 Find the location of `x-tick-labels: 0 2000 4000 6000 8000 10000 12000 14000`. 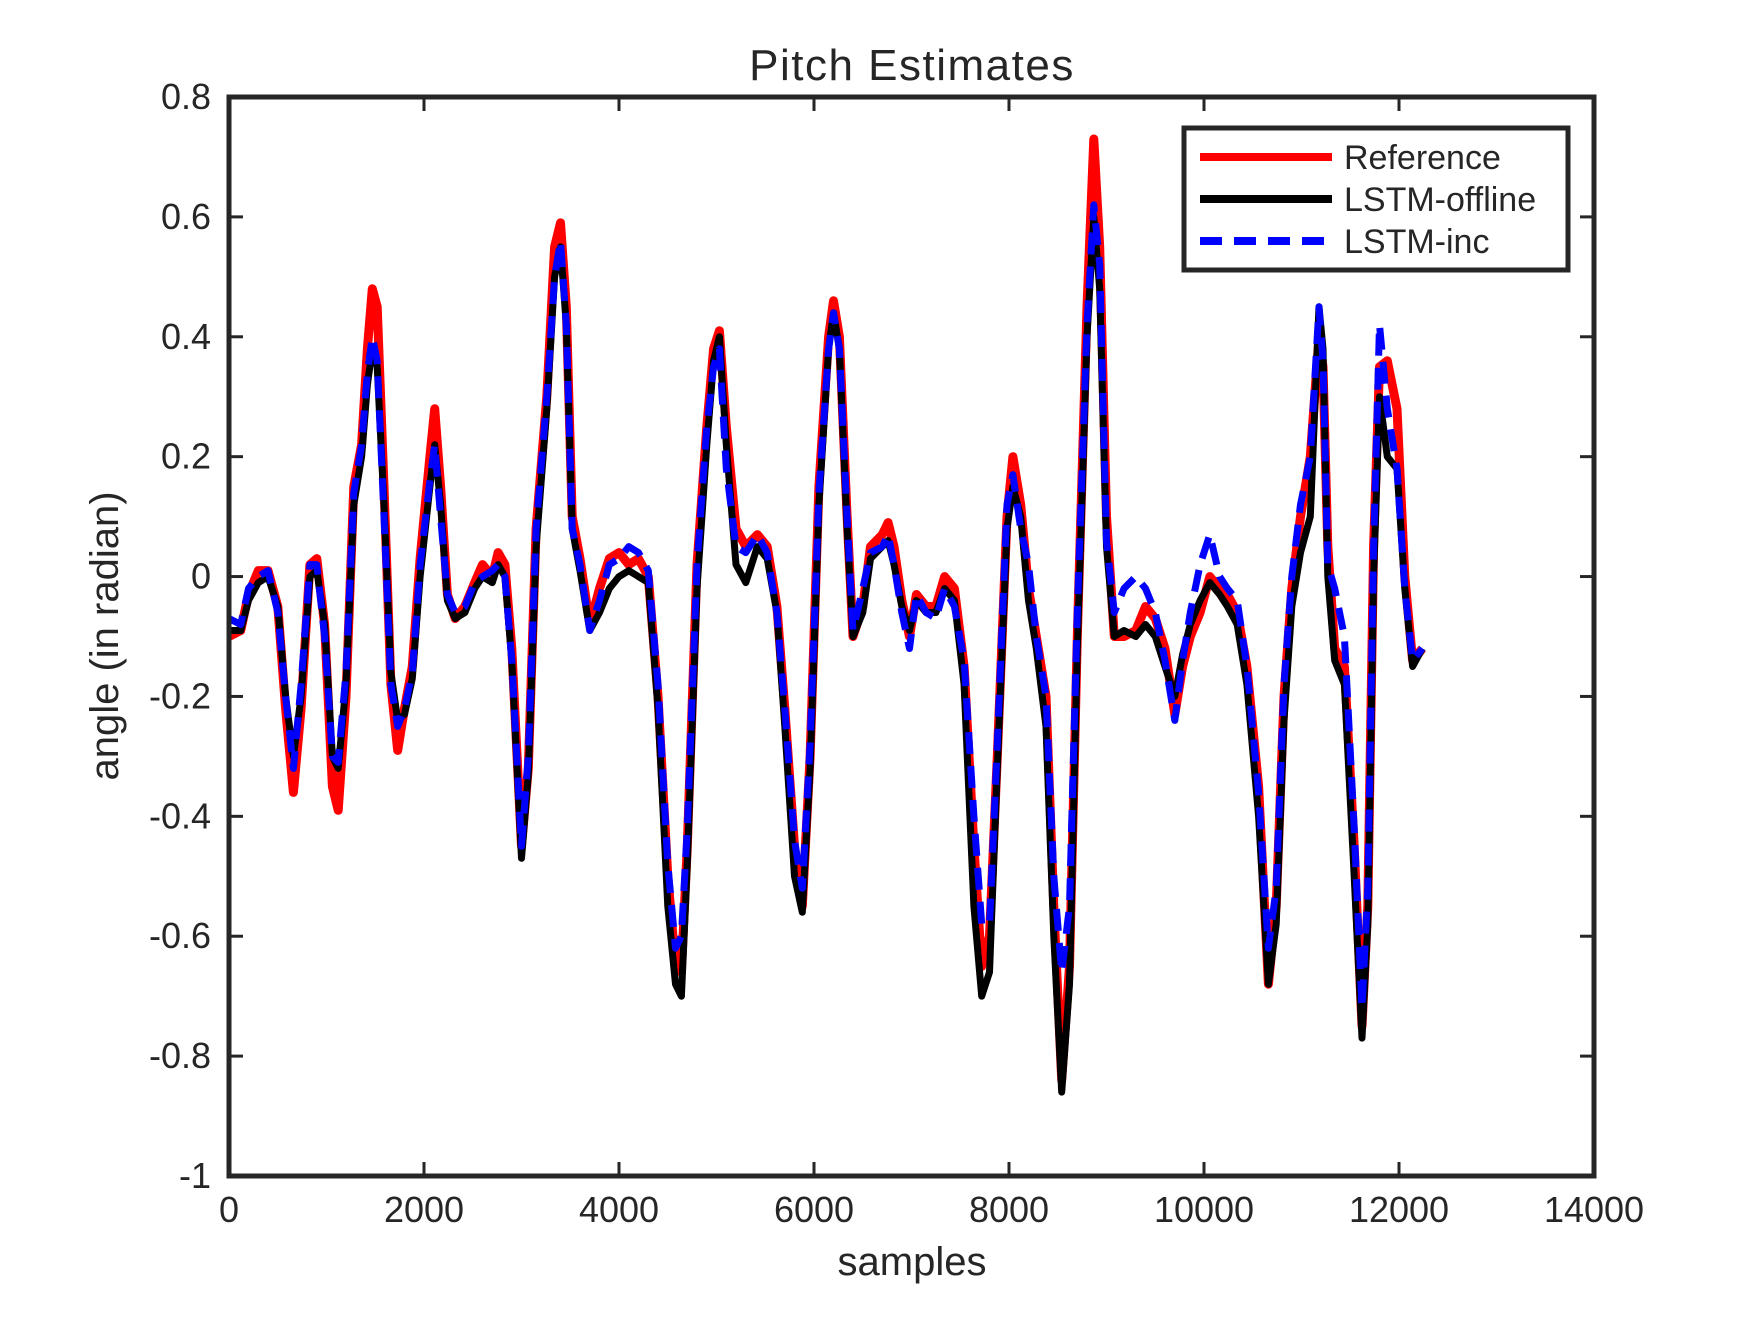

x-tick-labels: 0 2000 4000 6000 8000 10000 12000 14000 is located at coordinates (931, 1209).